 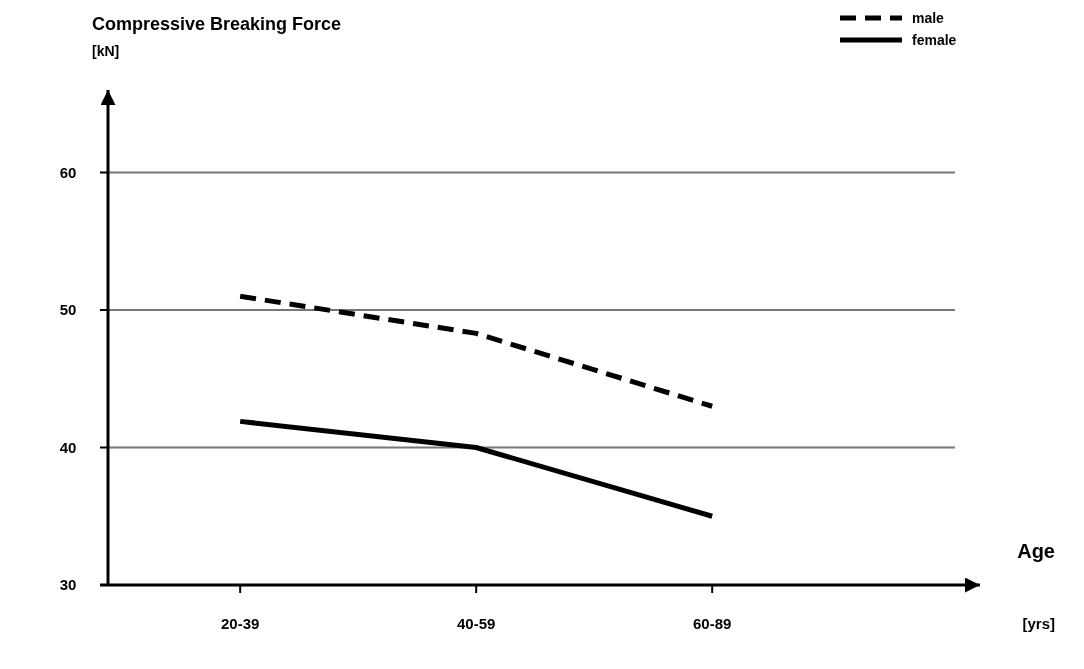 What do you see at coordinates (476, 623) in the screenshot?
I see `x-tick-label: 40-59` at bounding box center [476, 623].